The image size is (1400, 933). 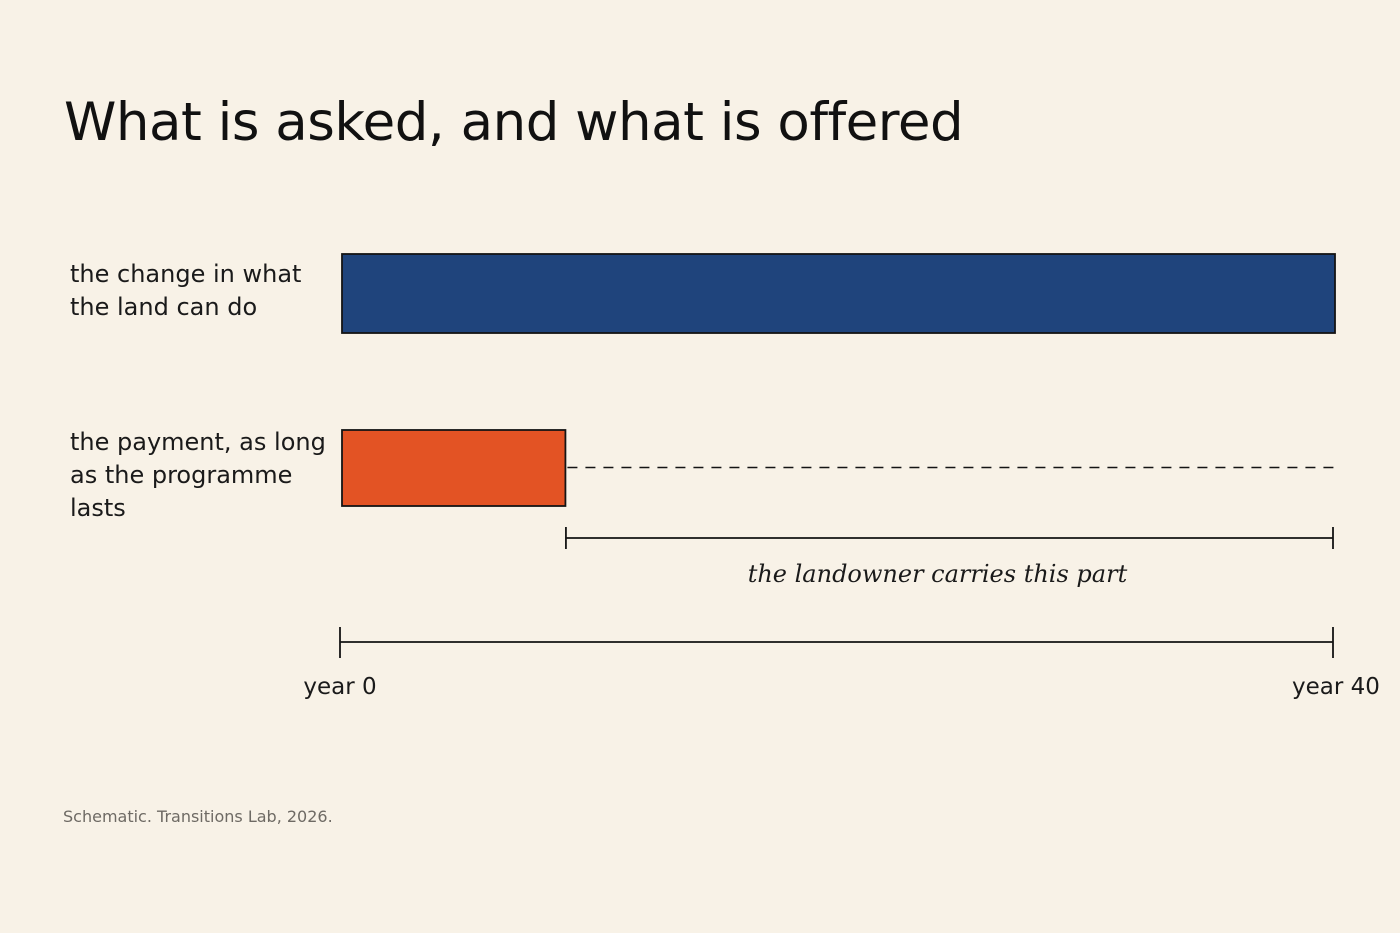 I want to click on time-axis-tick-label: year 0, so click(x=339, y=687).